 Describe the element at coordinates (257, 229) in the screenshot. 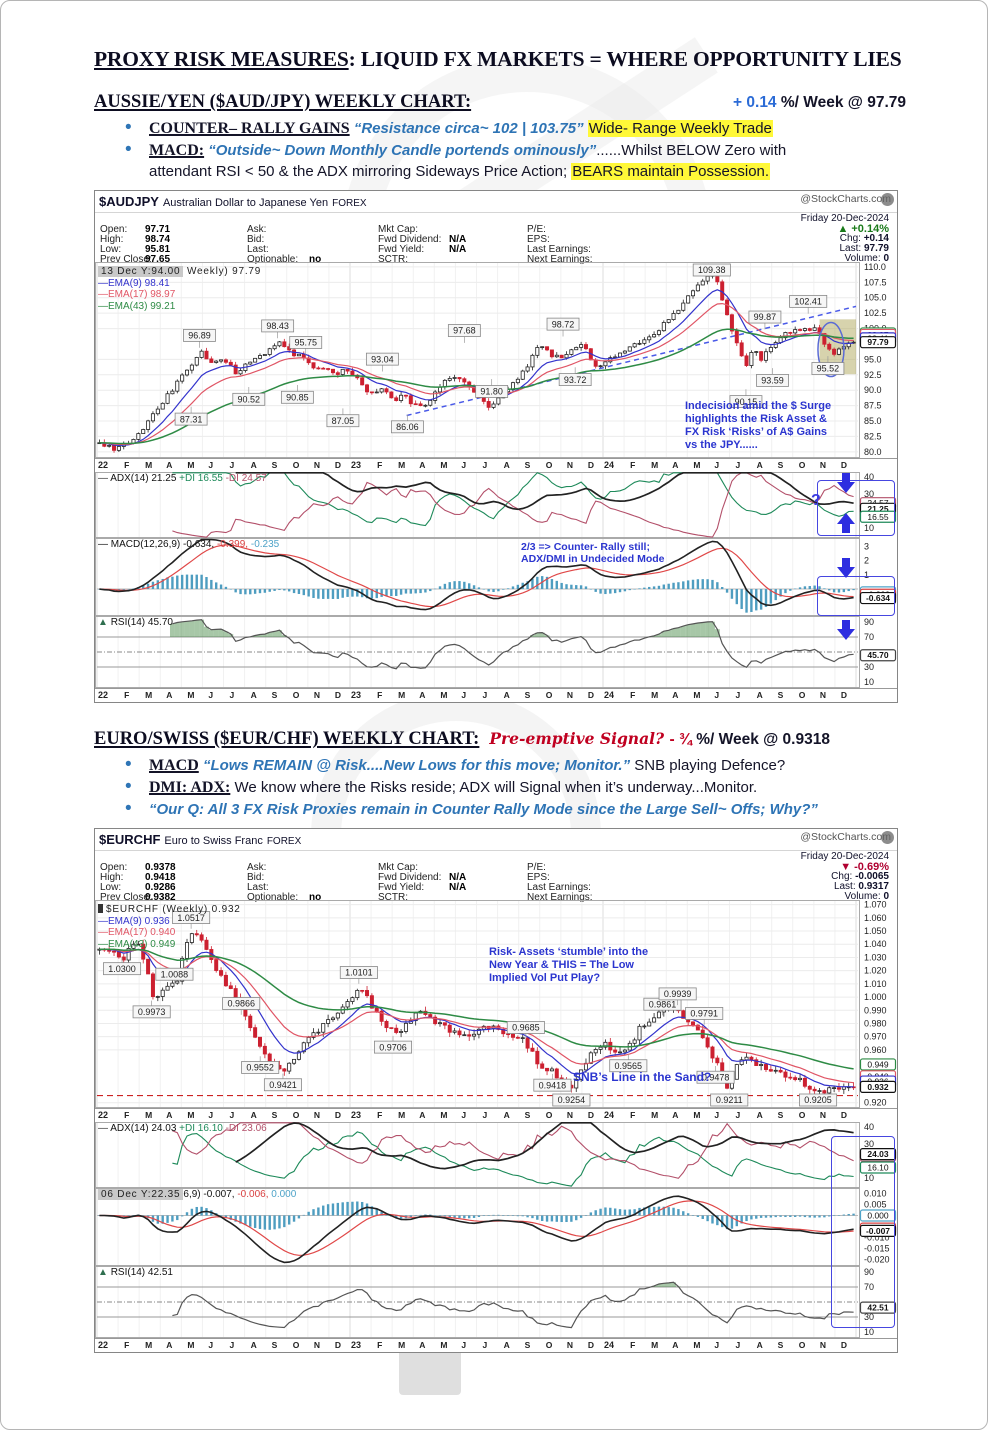

I see `info-label: Ask:` at that location.